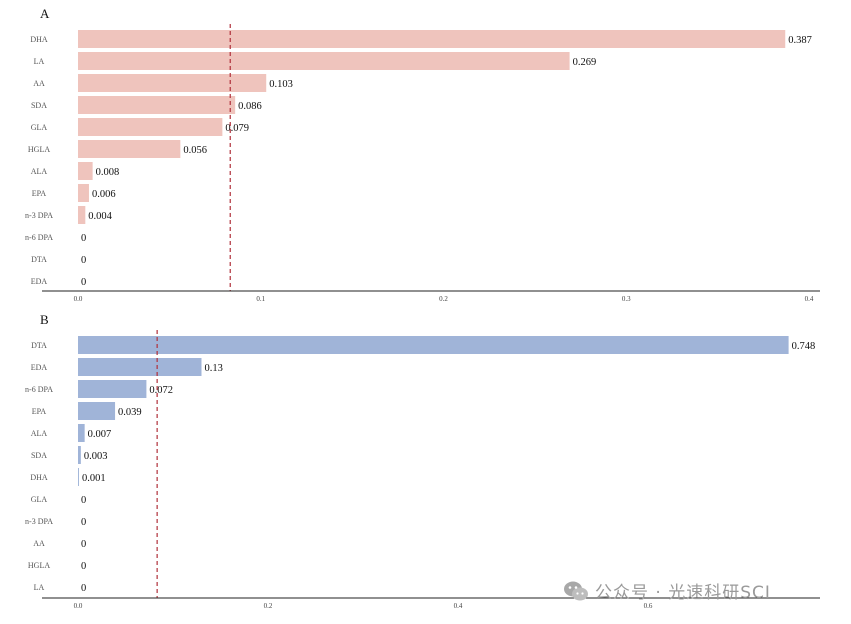  What do you see at coordinates (94, 478) in the screenshot?
I see `panel-b-value-label-6: 0.001` at bounding box center [94, 478].